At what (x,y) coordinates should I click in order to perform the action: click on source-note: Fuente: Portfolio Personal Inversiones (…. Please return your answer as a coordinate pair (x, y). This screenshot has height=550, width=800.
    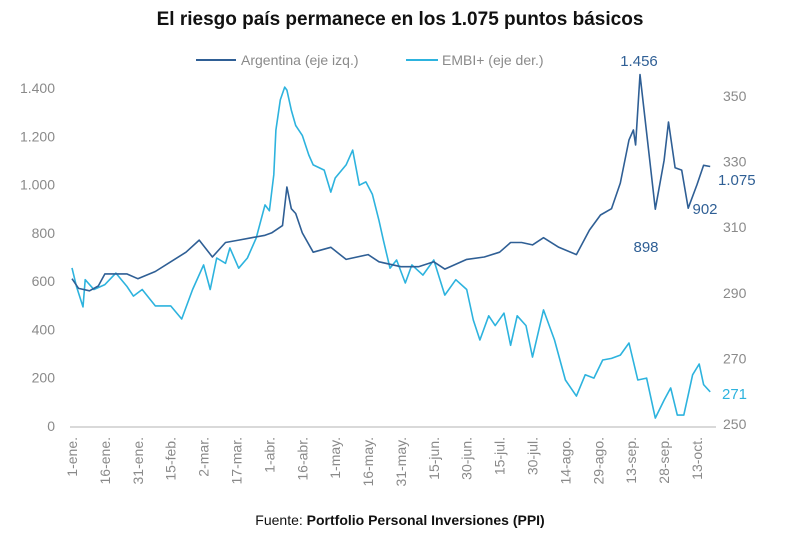
    Looking at the image, I should click on (399, 520).